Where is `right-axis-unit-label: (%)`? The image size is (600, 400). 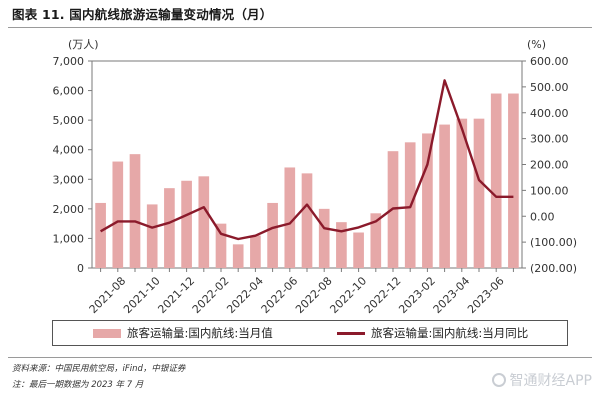 right-axis-unit-label: (%) is located at coordinates (536, 44).